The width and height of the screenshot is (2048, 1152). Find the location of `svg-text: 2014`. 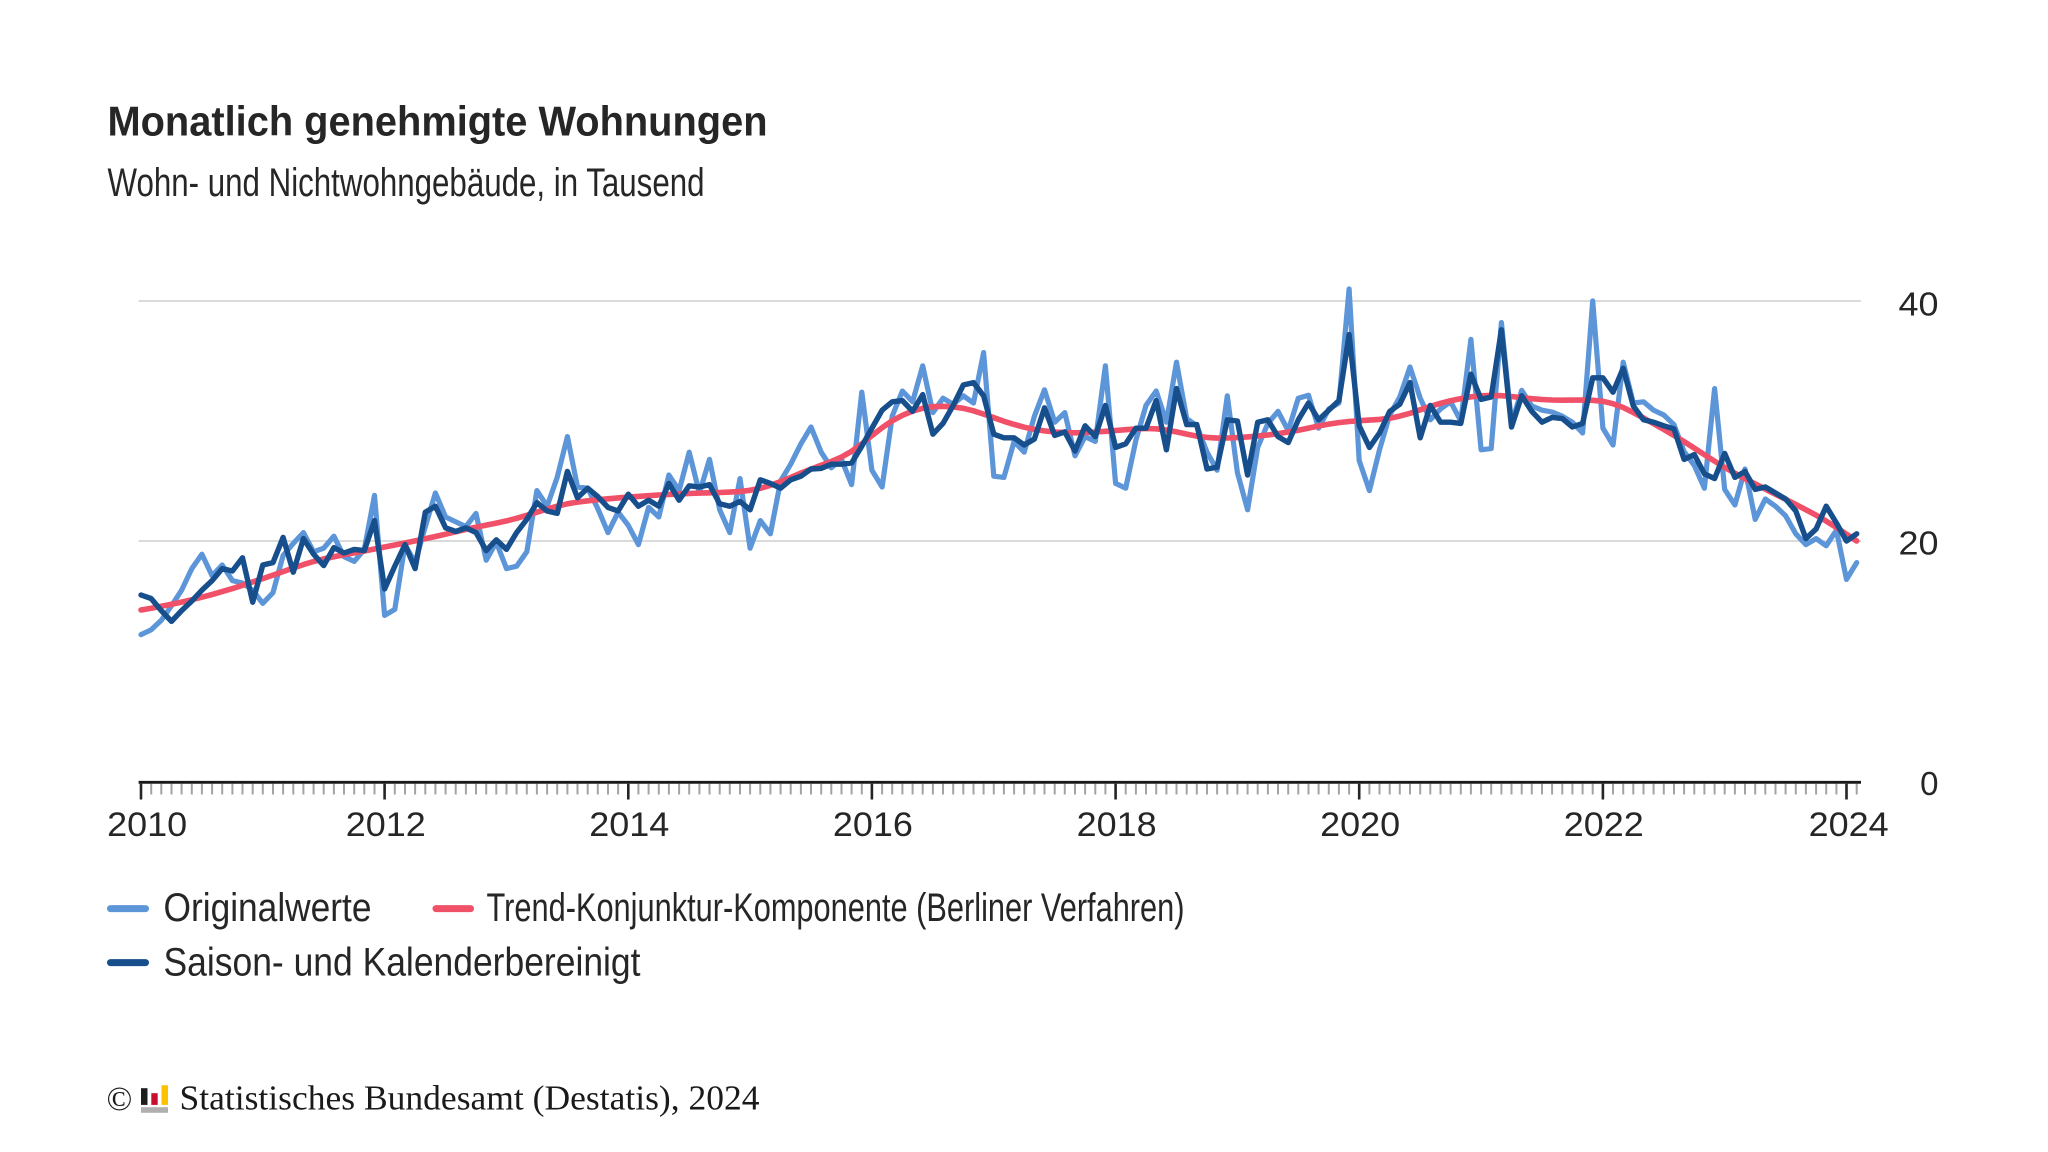

svg-text: 2014 is located at coordinates (629, 825).